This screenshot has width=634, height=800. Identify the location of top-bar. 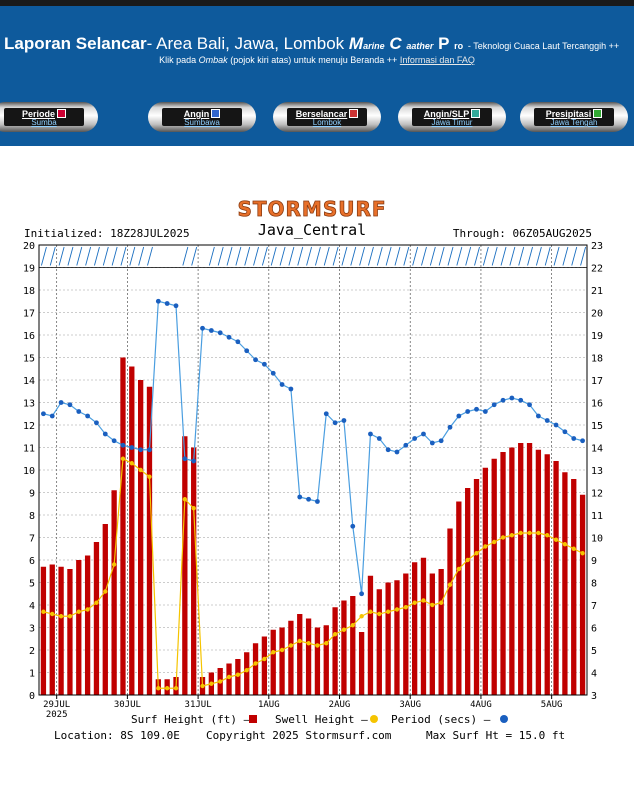
(317, 3).